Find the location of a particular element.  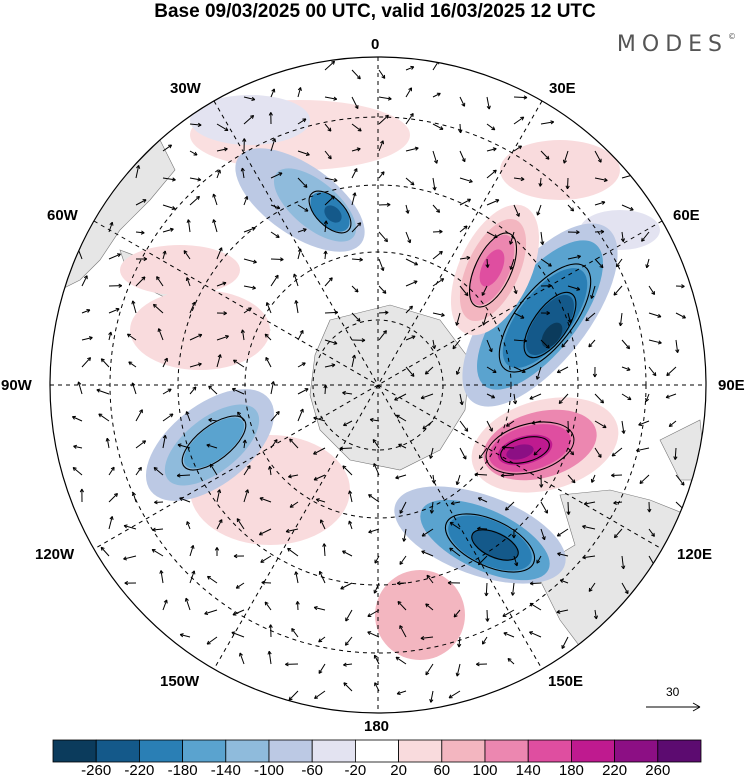

lon-label-150w: 150W is located at coordinates (180, 681).